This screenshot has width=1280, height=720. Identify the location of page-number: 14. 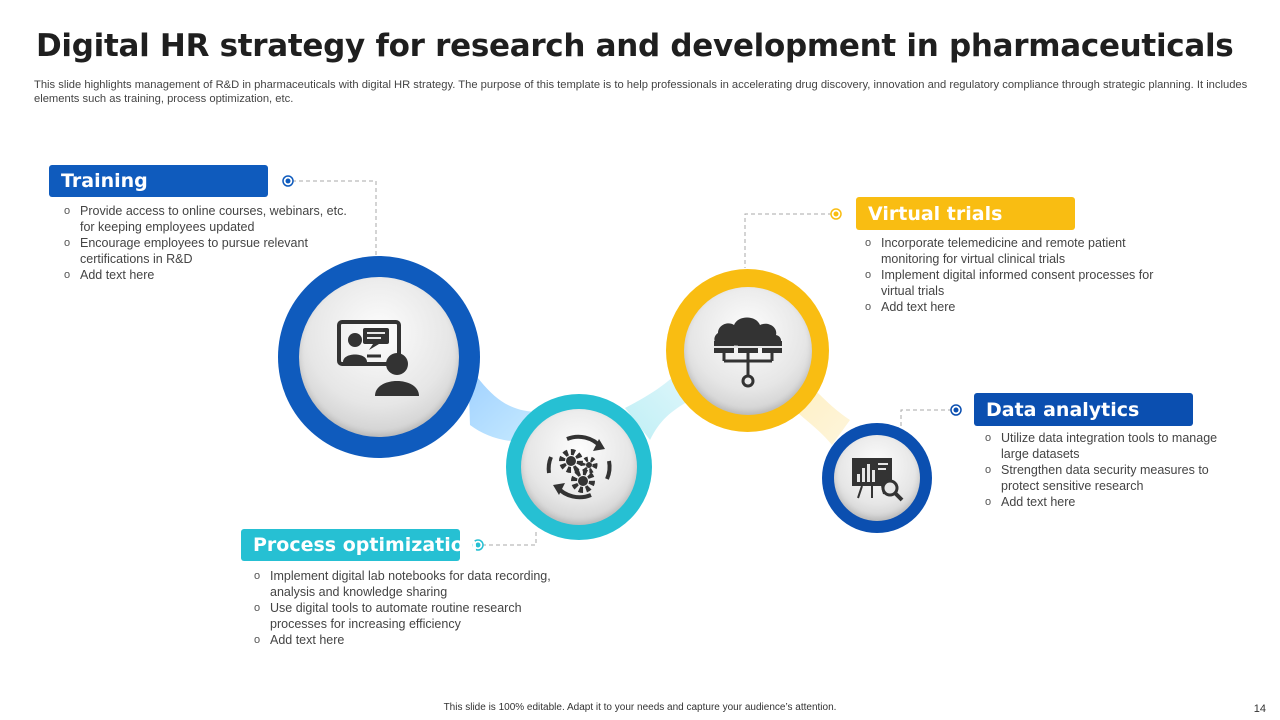
(1259, 709).